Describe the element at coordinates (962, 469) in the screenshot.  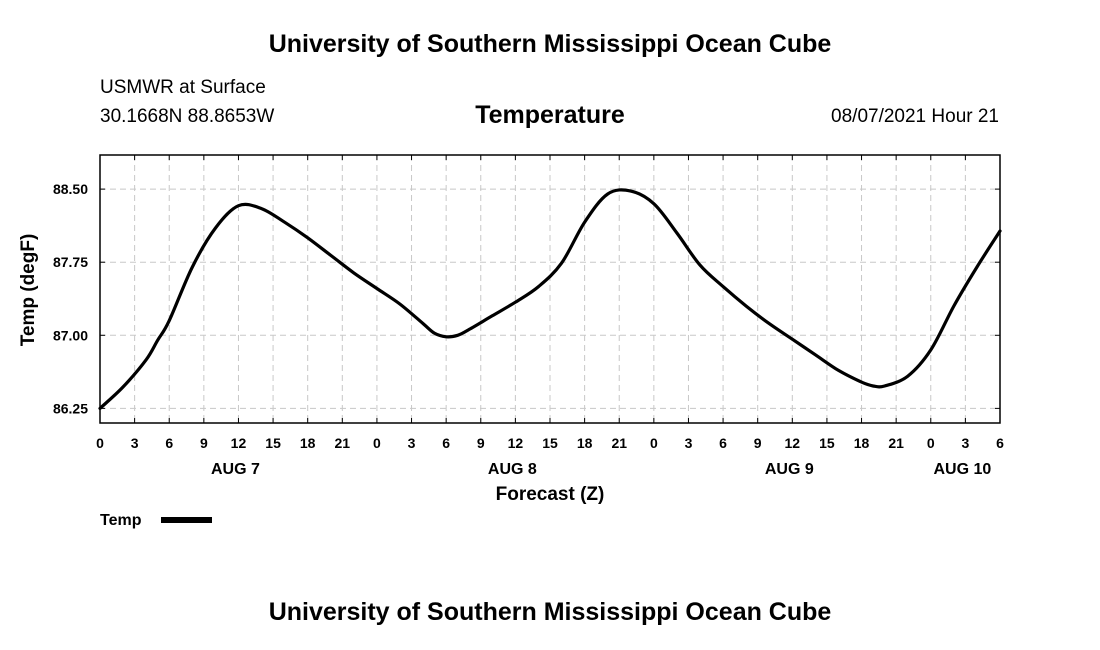
I see `day-label: AUG 10` at that location.